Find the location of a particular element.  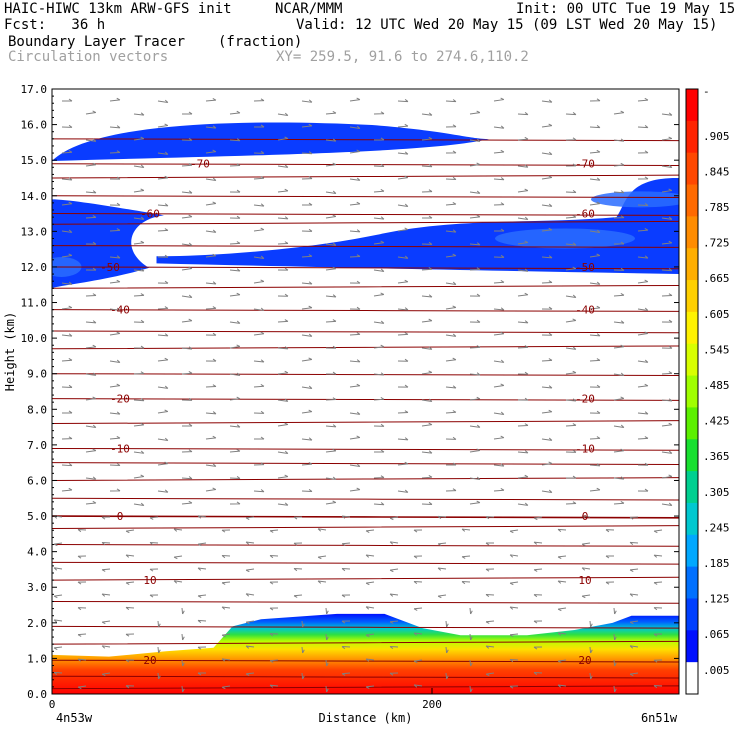

colorbar-label: .845 is located at coordinates (716, 171).